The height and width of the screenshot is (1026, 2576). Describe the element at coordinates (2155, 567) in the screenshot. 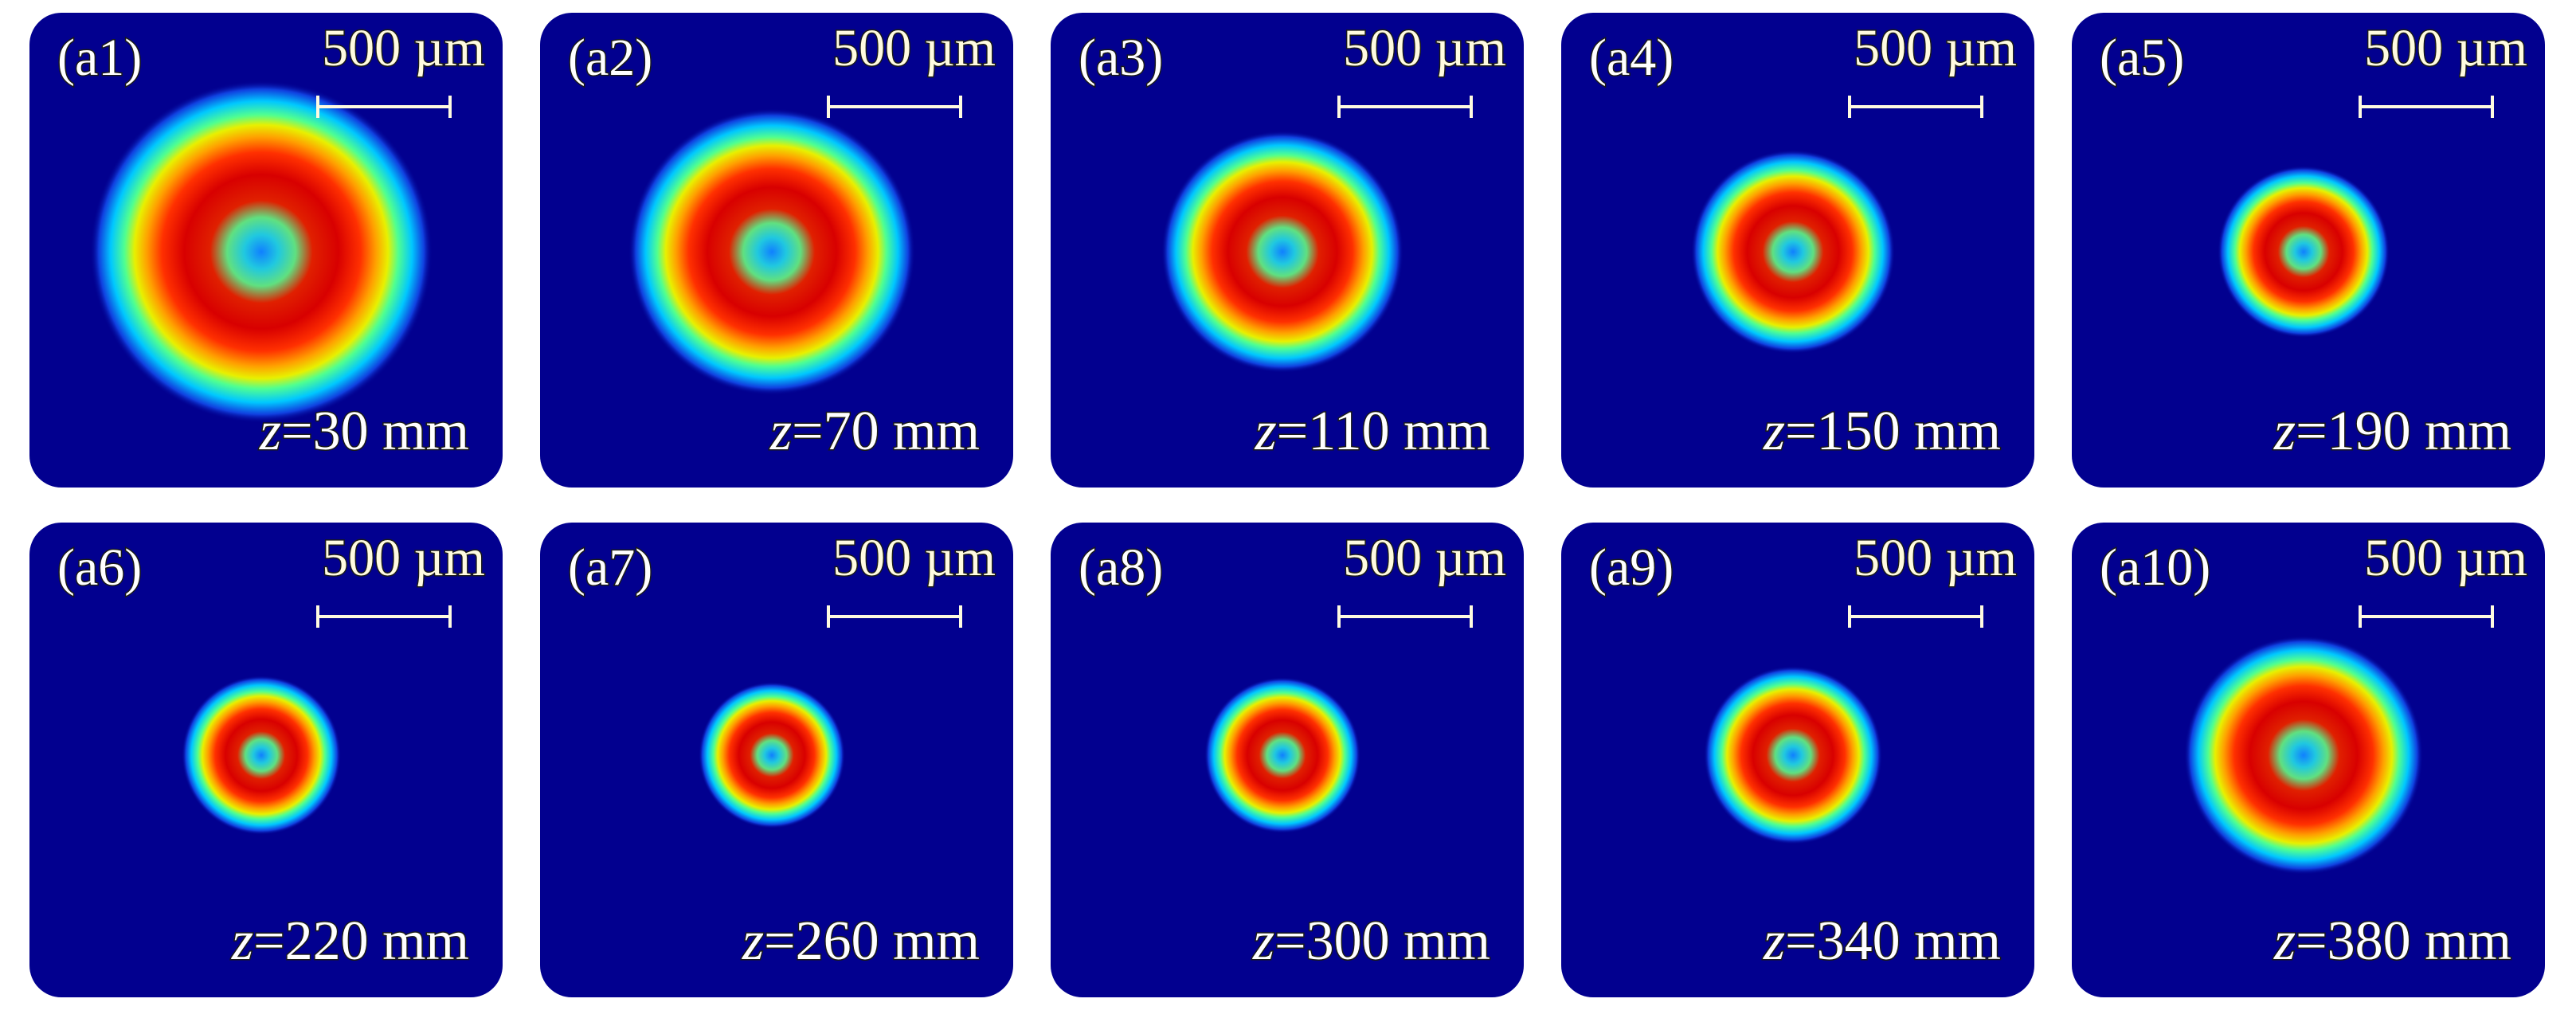

I see `panel-label: (a10)` at that location.